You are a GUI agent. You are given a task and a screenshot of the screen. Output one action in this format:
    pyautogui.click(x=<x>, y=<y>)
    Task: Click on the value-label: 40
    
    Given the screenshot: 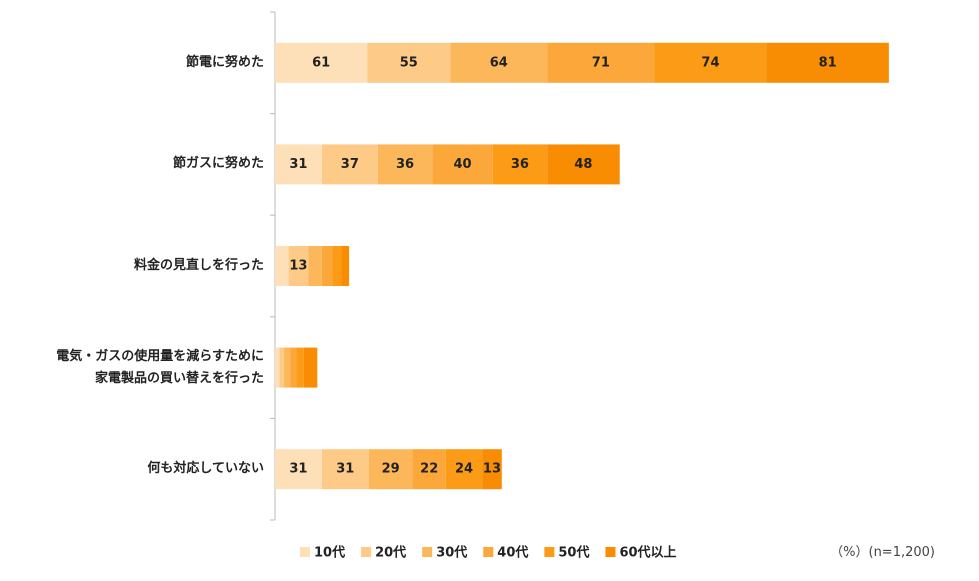 What is the action you would take?
    pyautogui.click(x=462, y=164)
    